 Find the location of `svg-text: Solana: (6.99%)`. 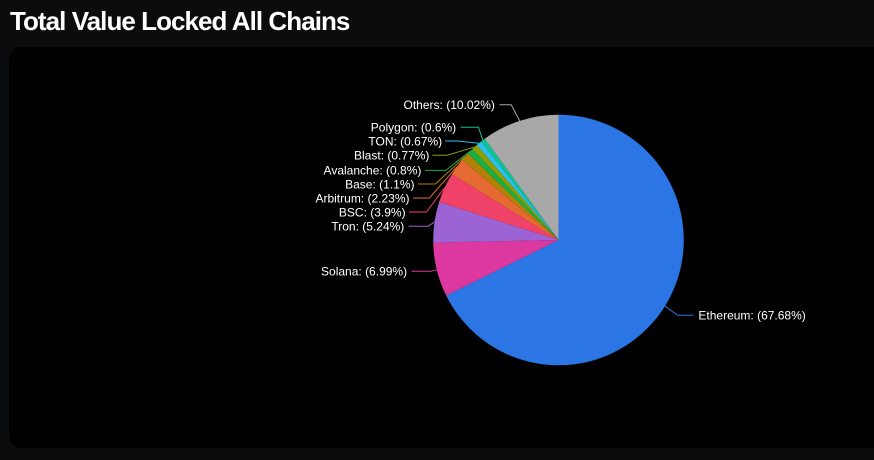

svg-text: Solana: (6.99%) is located at coordinates (364, 272).